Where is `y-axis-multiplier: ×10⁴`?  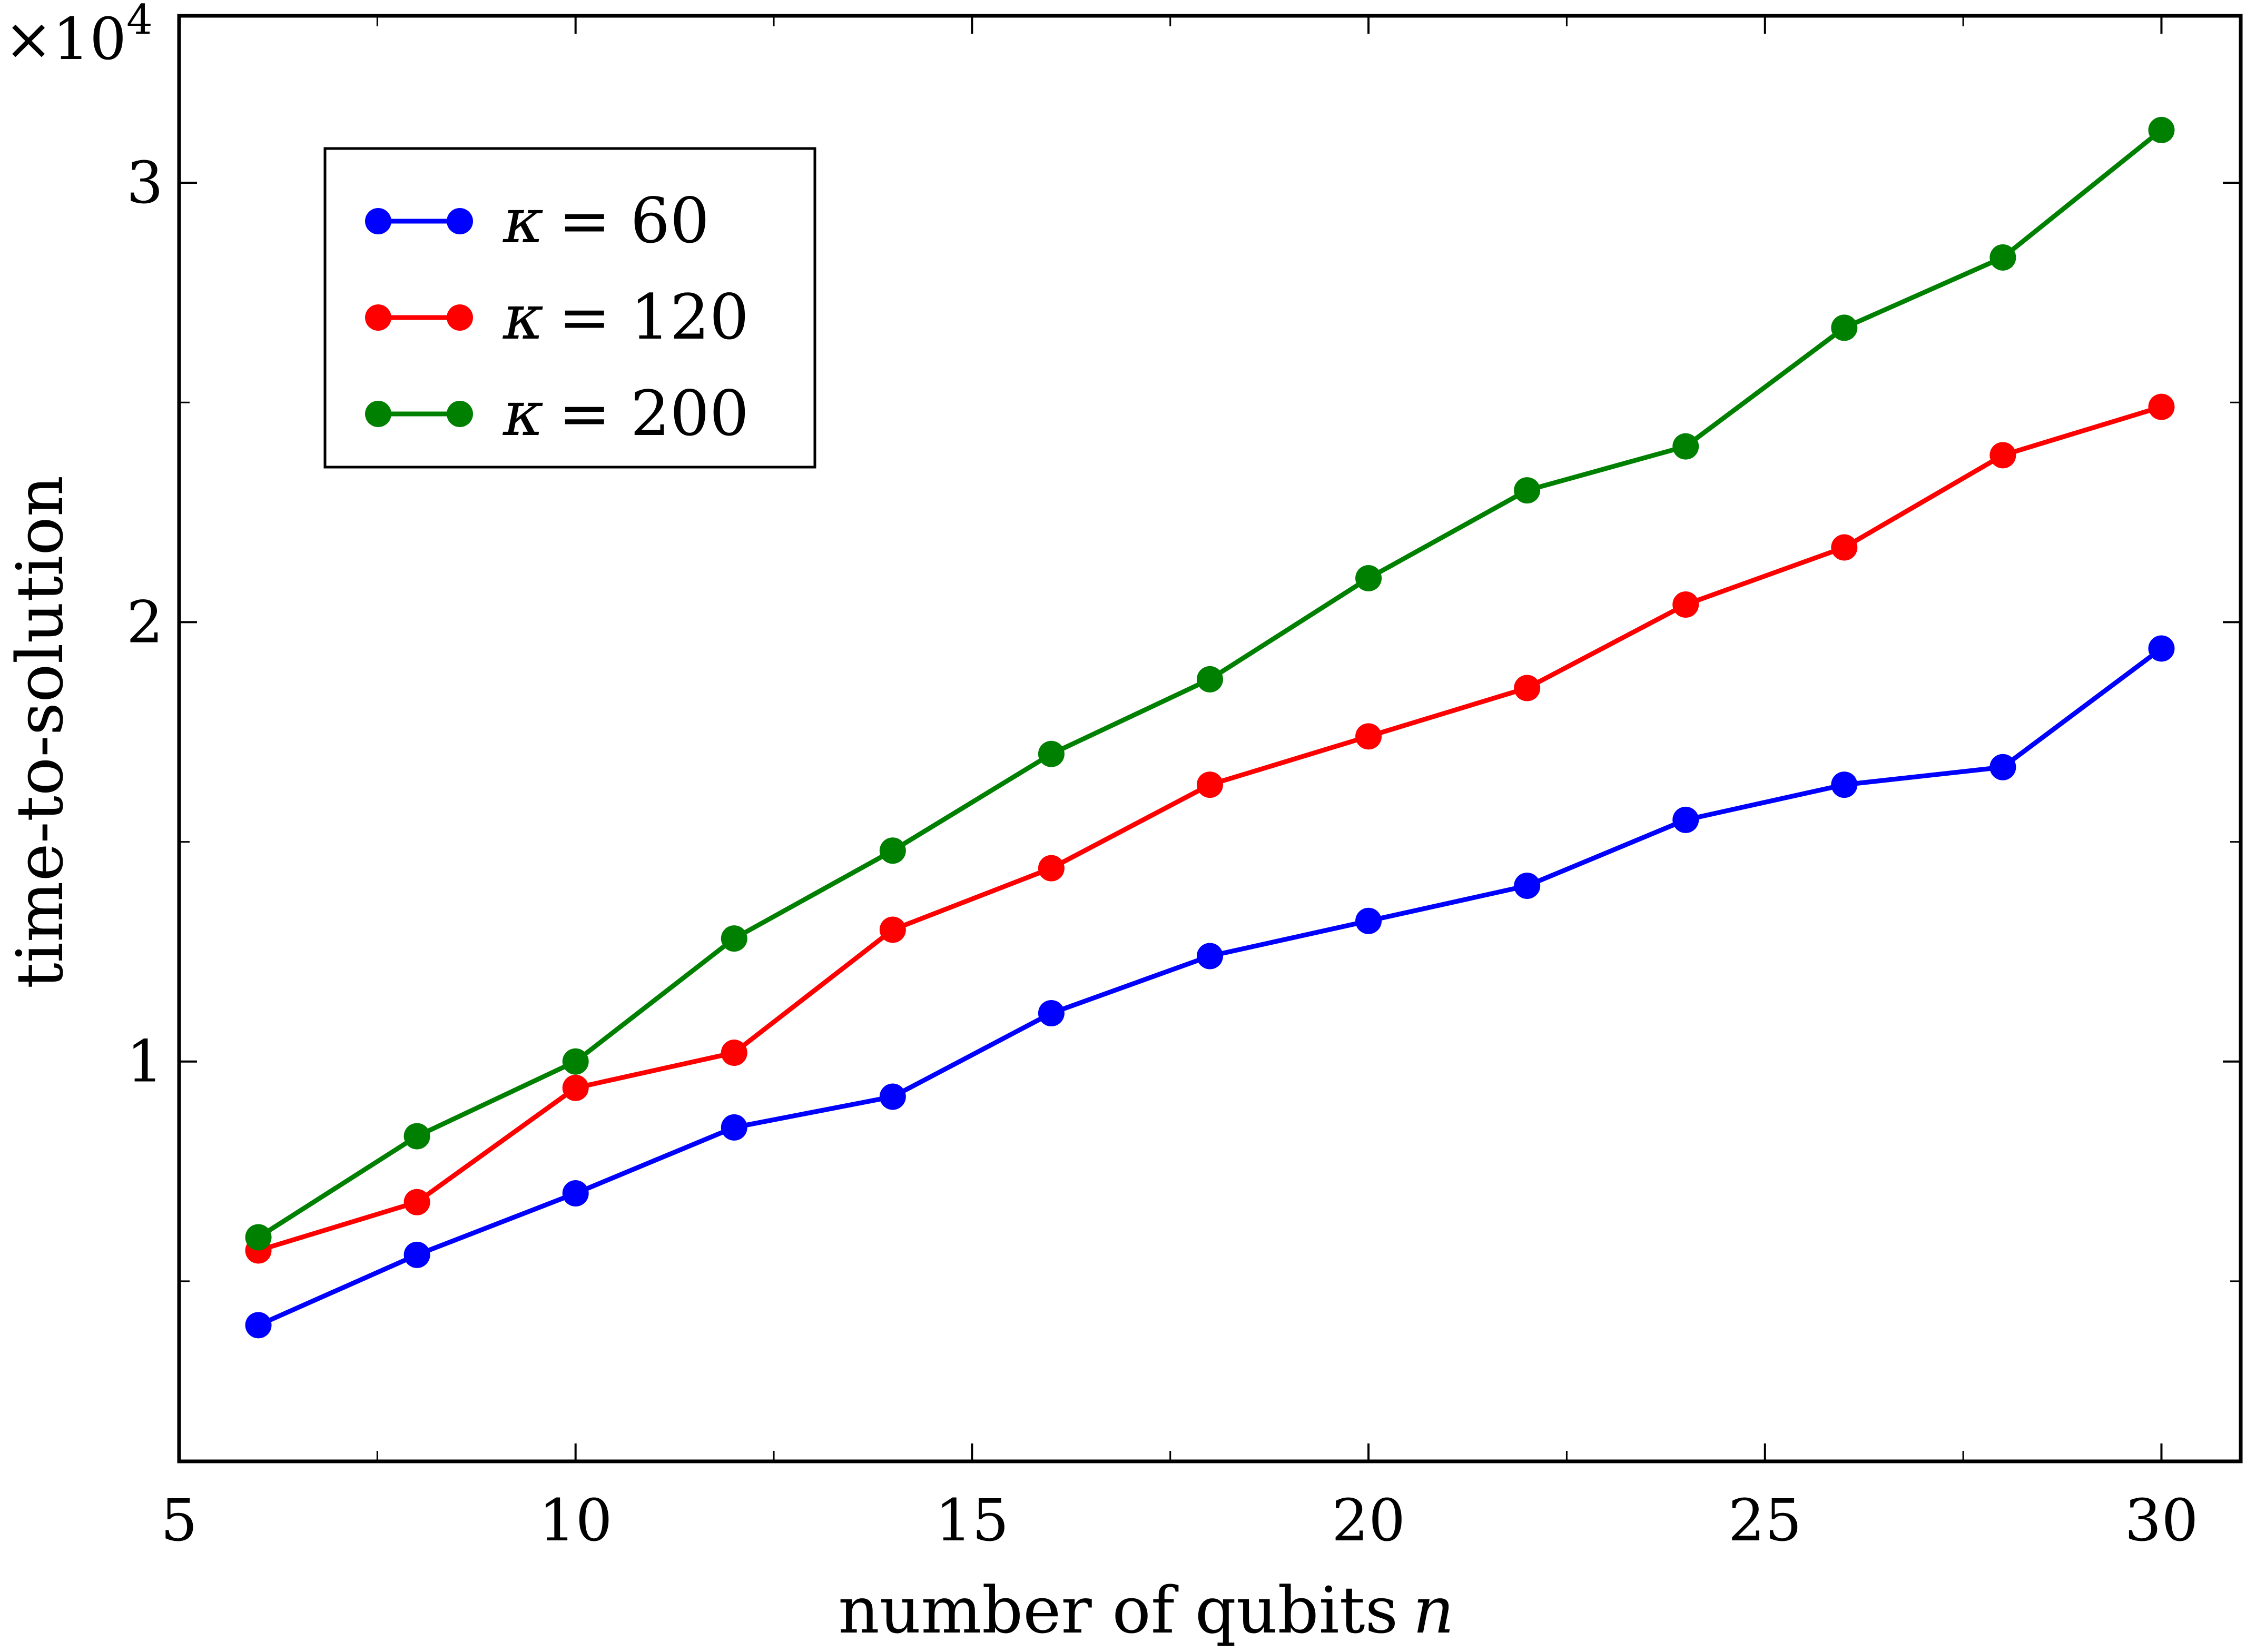 y-axis-multiplier: ×10⁴ is located at coordinates (78, 37).